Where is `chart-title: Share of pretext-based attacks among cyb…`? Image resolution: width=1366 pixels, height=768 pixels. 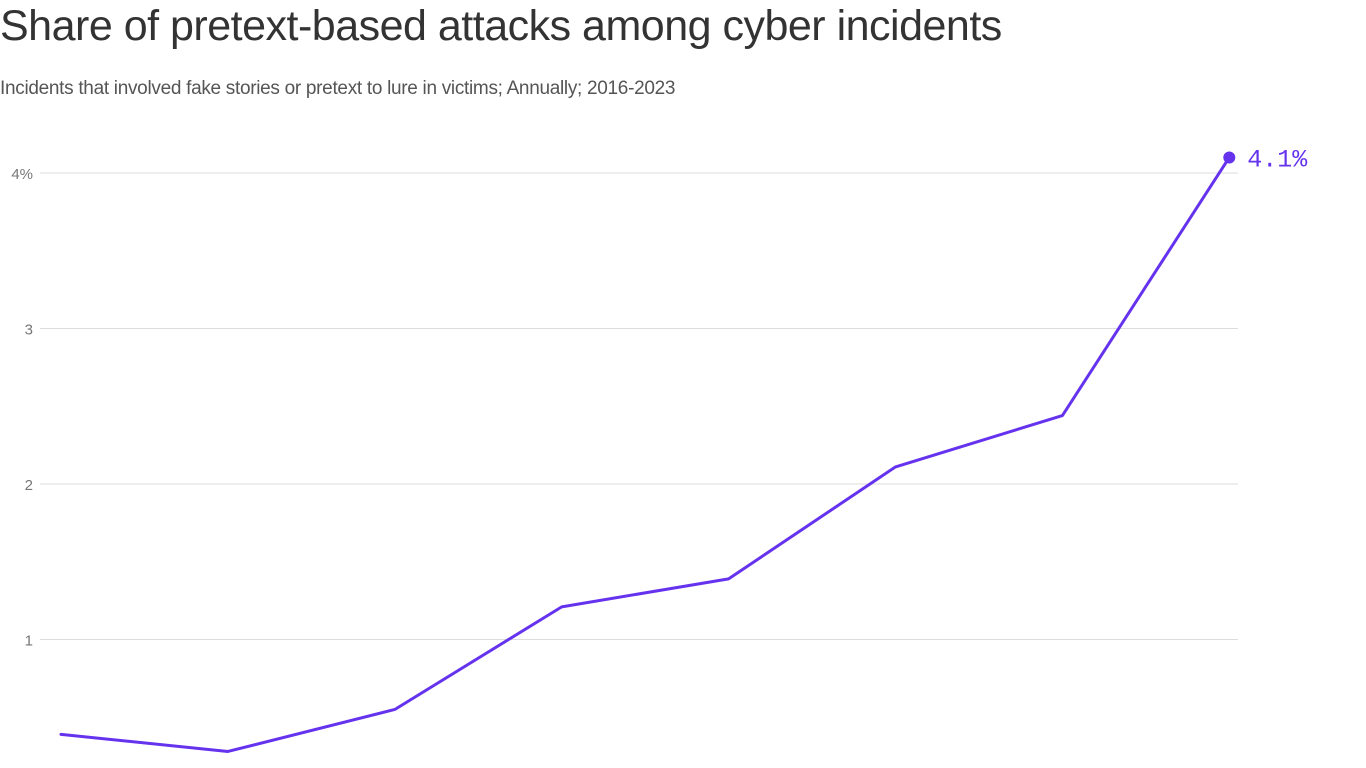 chart-title: Share of pretext-based attacks among cyb… is located at coordinates (501, 26).